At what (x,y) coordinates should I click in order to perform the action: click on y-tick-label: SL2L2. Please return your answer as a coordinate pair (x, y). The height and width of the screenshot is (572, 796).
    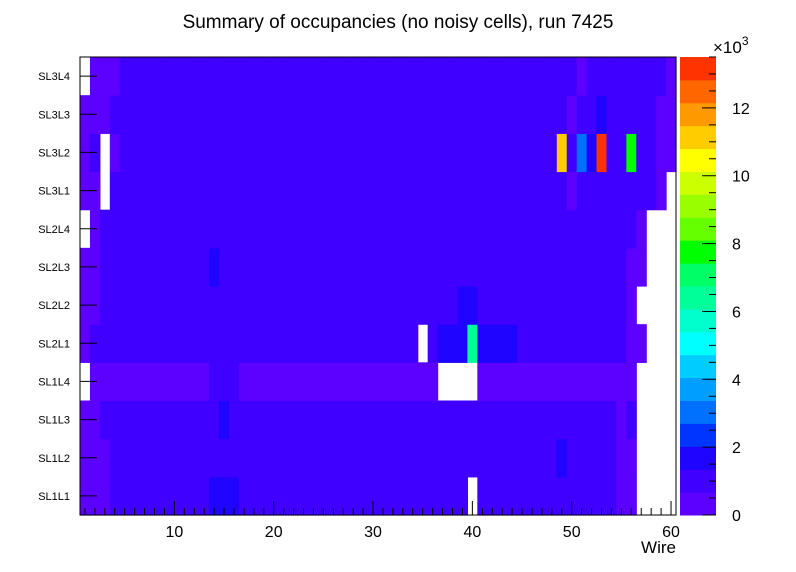
    Looking at the image, I should click on (54, 306).